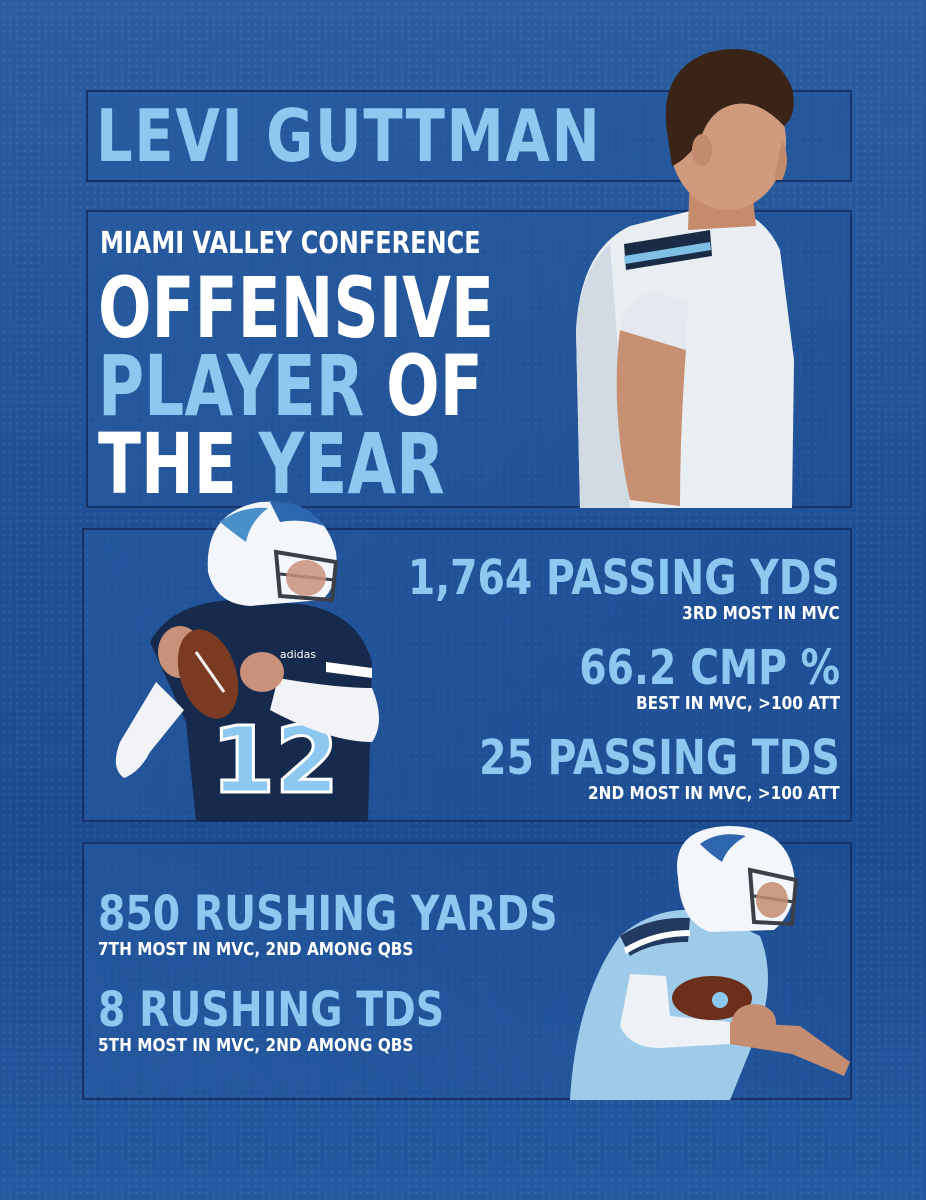  What do you see at coordinates (271, 1010) in the screenshot?
I see `stat-value: 8 RUSHING TDS` at bounding box center [271, 1010].